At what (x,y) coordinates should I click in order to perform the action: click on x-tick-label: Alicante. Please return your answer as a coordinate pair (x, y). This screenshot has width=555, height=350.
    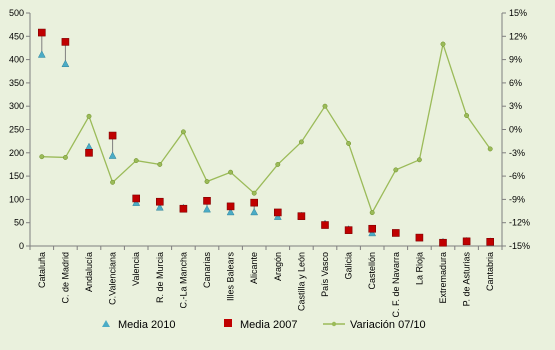
    Looking at the image, I should click on (254, 268).